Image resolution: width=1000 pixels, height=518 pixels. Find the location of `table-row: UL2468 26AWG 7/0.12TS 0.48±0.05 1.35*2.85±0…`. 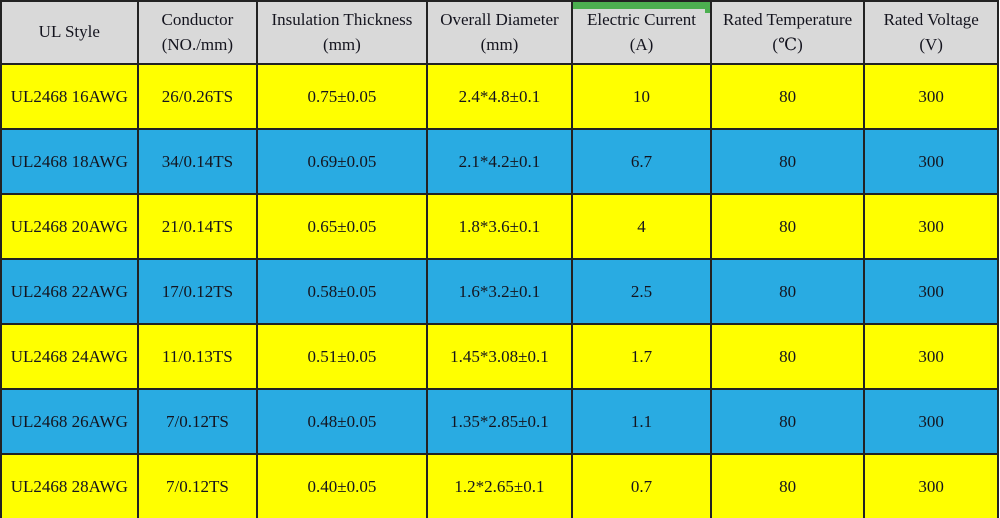

table-row: UL2468 26AWG 7/0.12TS 0.48±0.05 1.35*2.85±0… is located at coordinates (499, 421).